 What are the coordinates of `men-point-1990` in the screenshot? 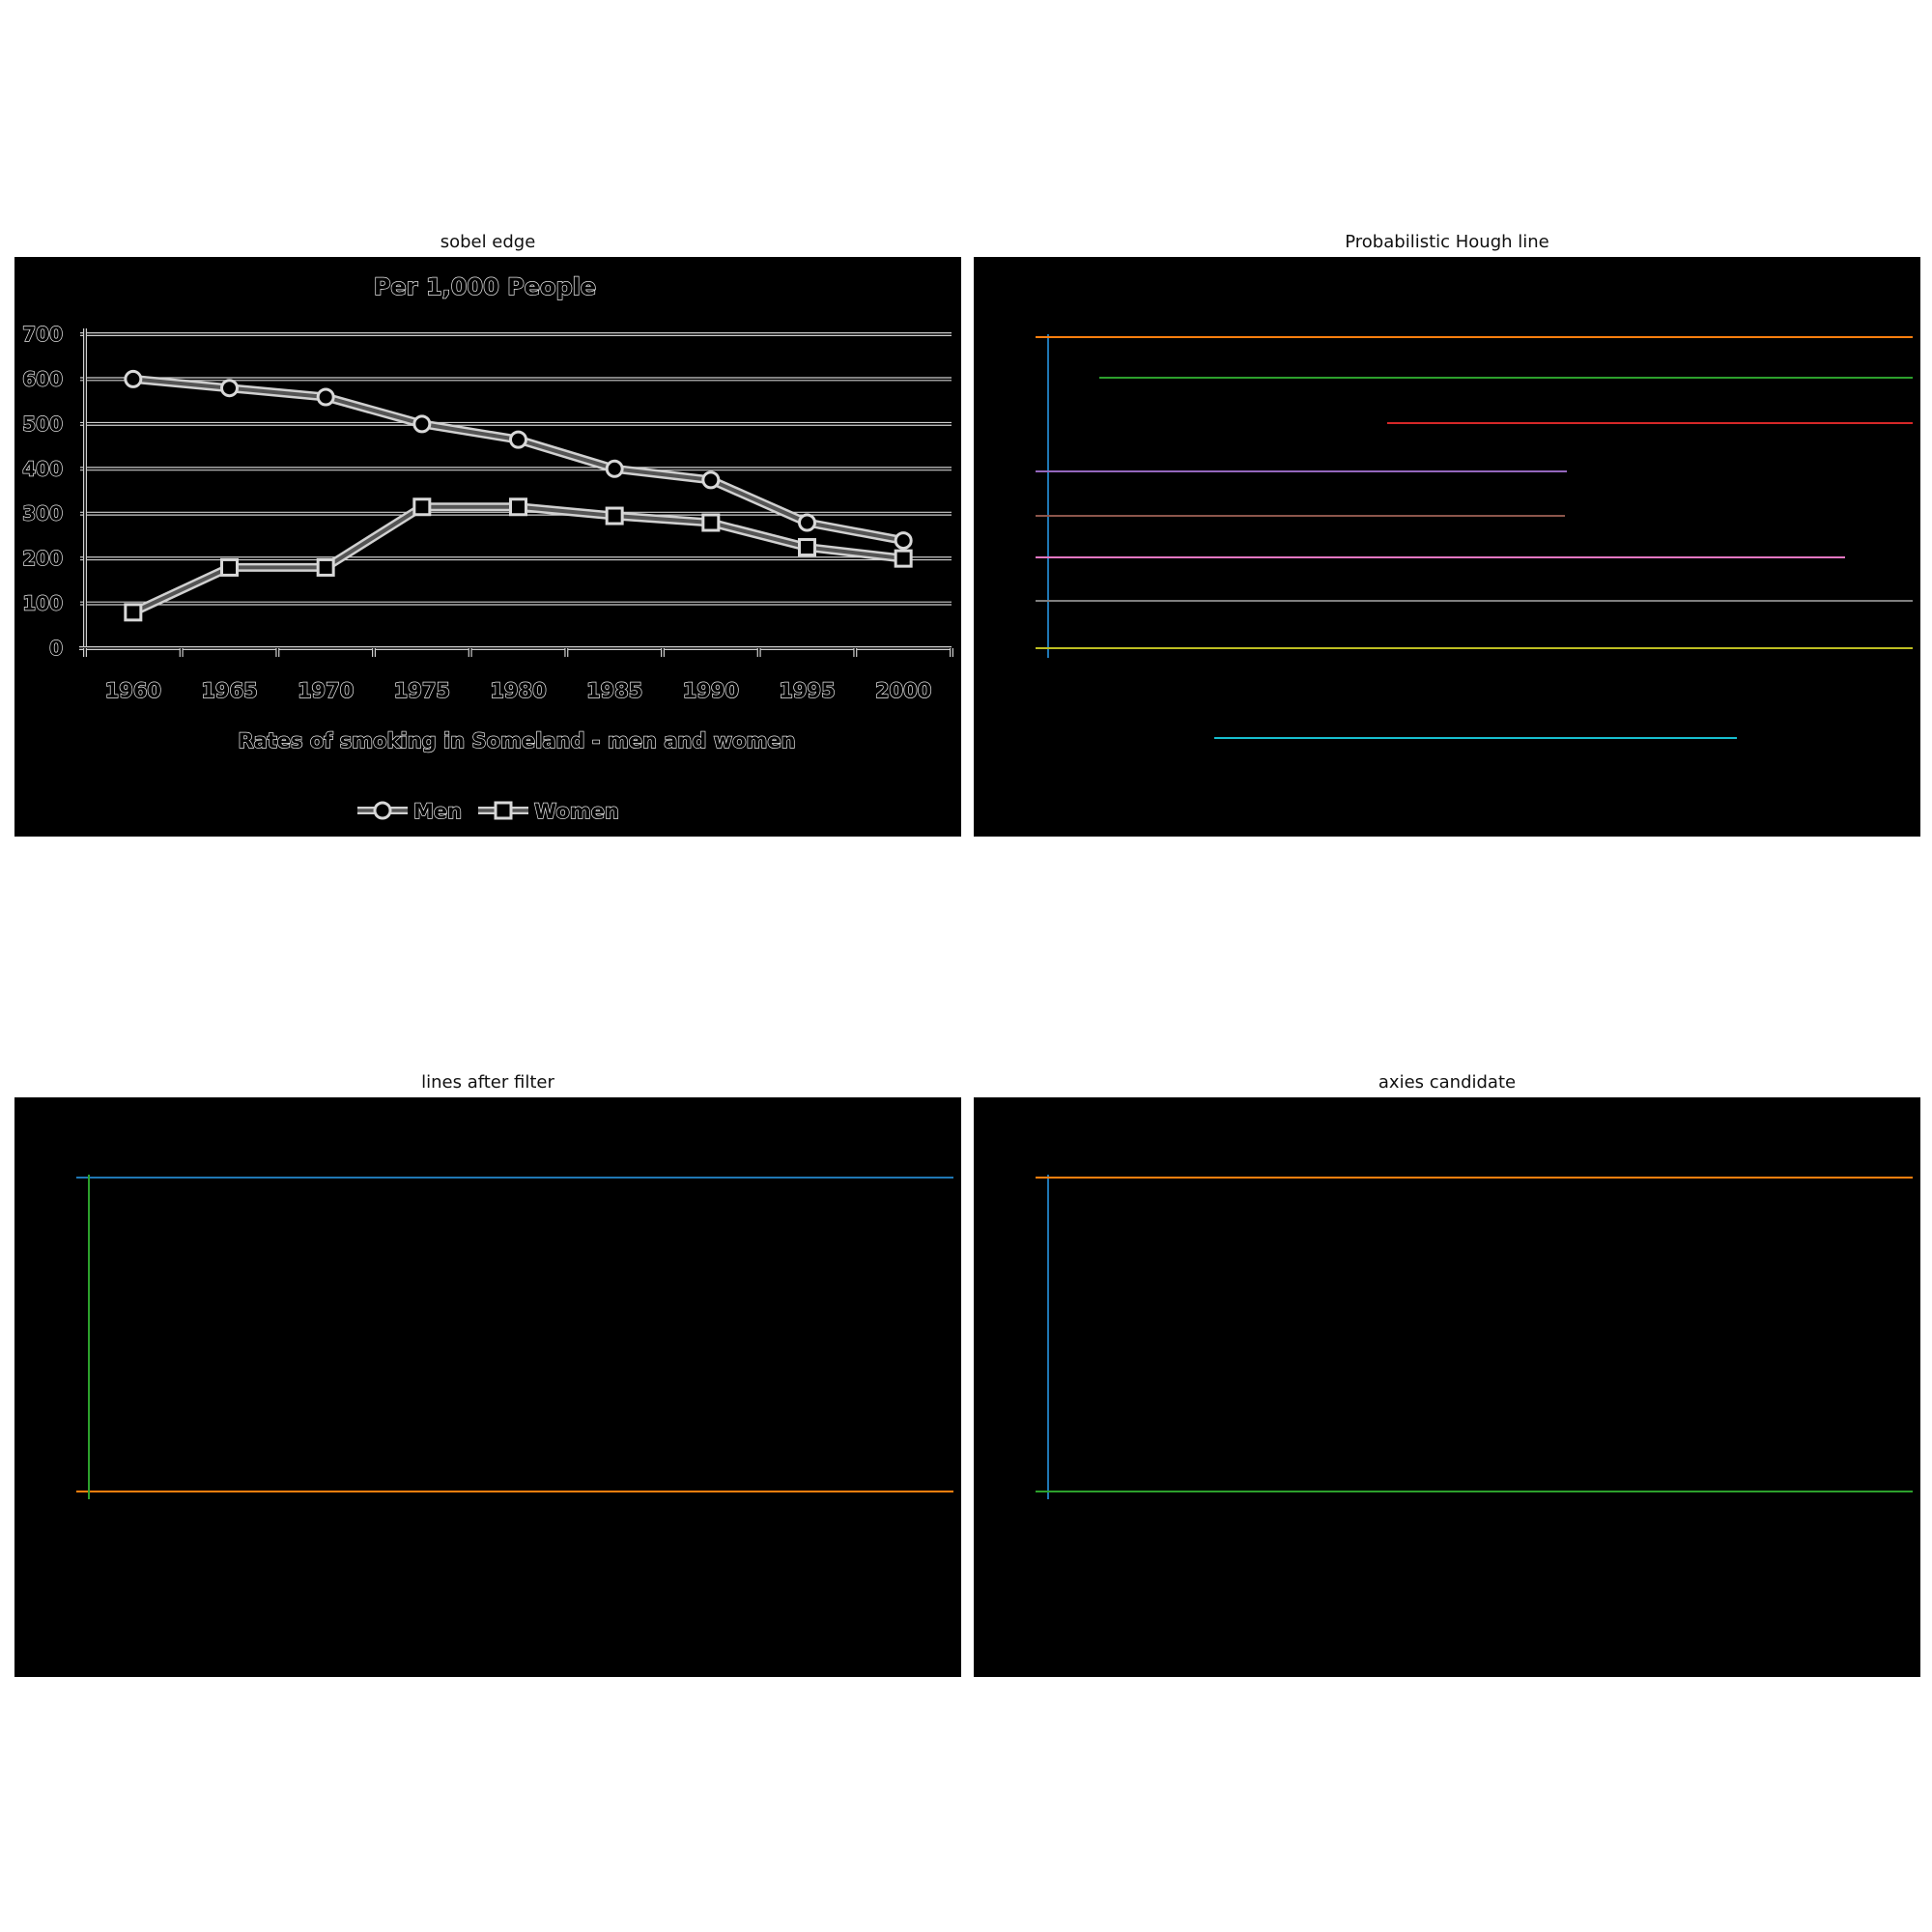 It's located at (711, 480).